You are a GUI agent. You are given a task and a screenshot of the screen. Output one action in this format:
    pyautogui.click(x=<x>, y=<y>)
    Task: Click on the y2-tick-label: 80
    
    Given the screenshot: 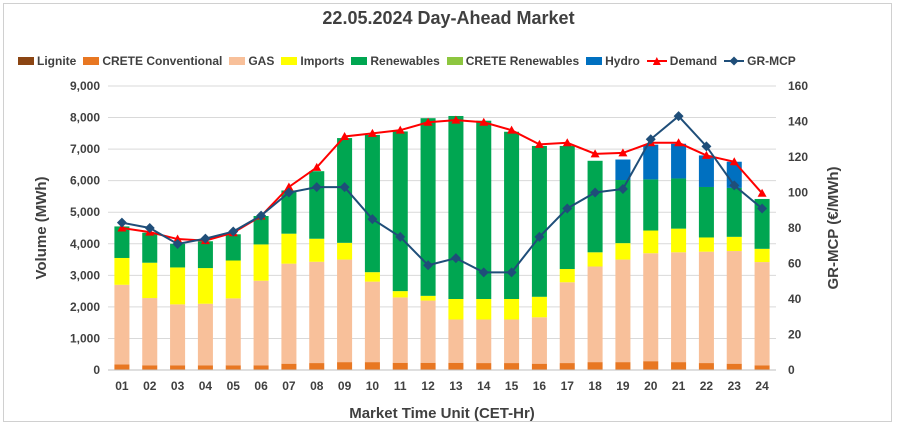 What is the action you would take?
    pyautogui.click(x=795, y=228)
    